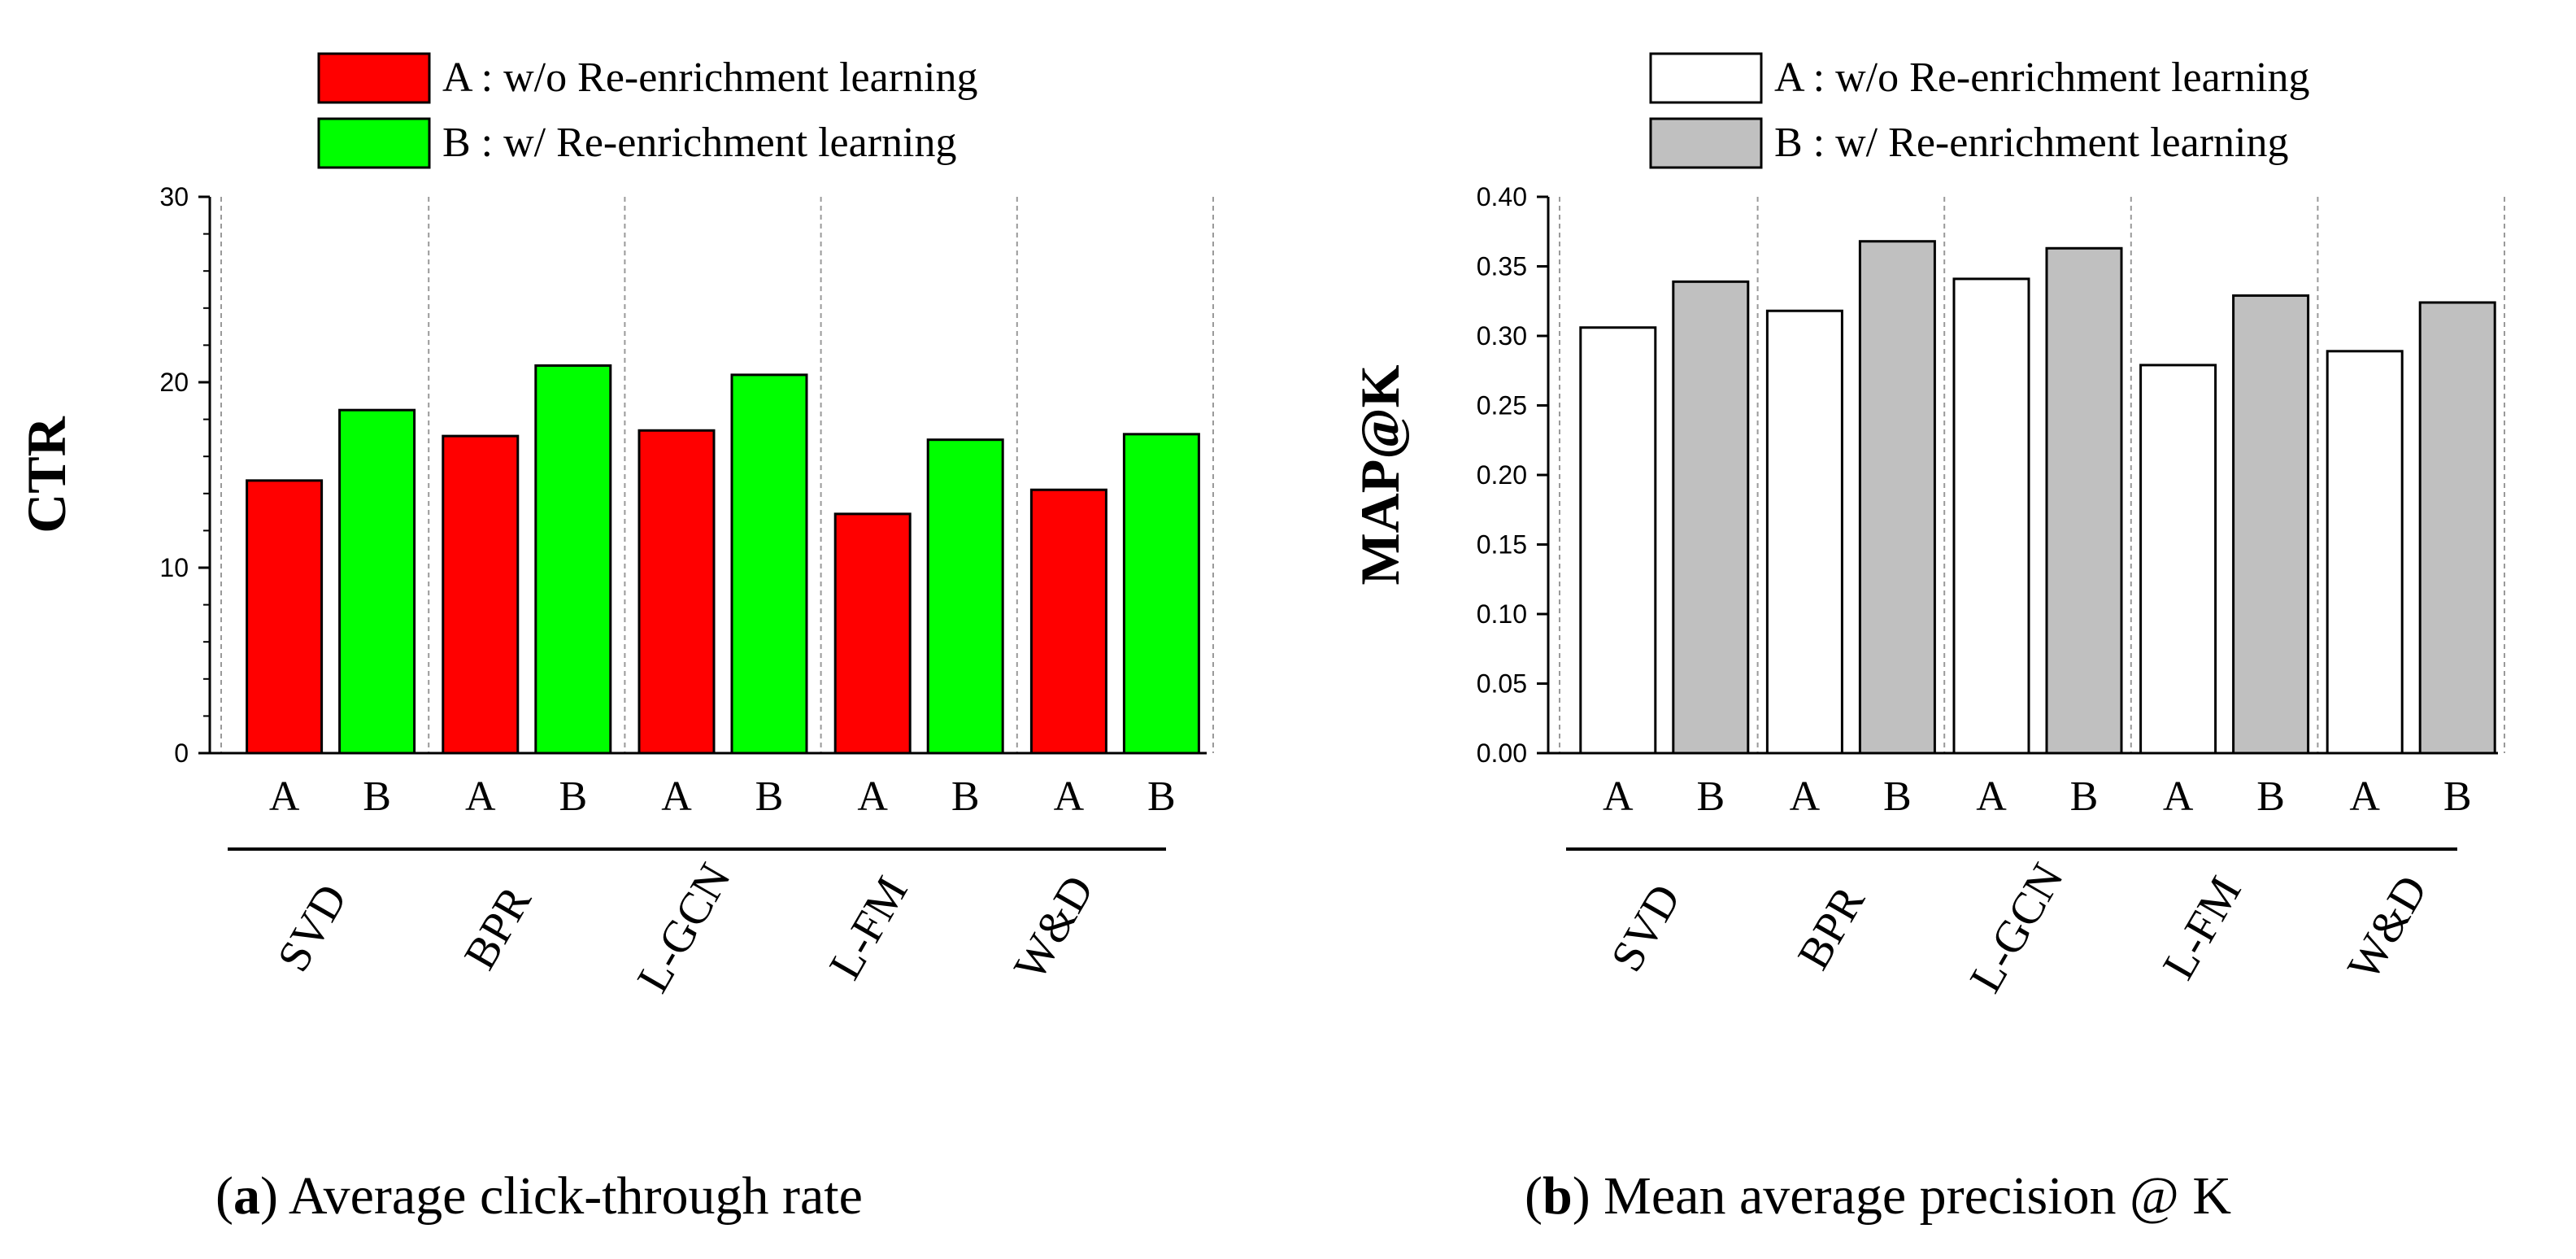 Image resolution: width=2576 pixels, height=1259 pixels. What do you see at coordinates (539, 1196) in the screenshot?
I see `caption: (a) Average click-through rate` at bounding box center [539, 1196].